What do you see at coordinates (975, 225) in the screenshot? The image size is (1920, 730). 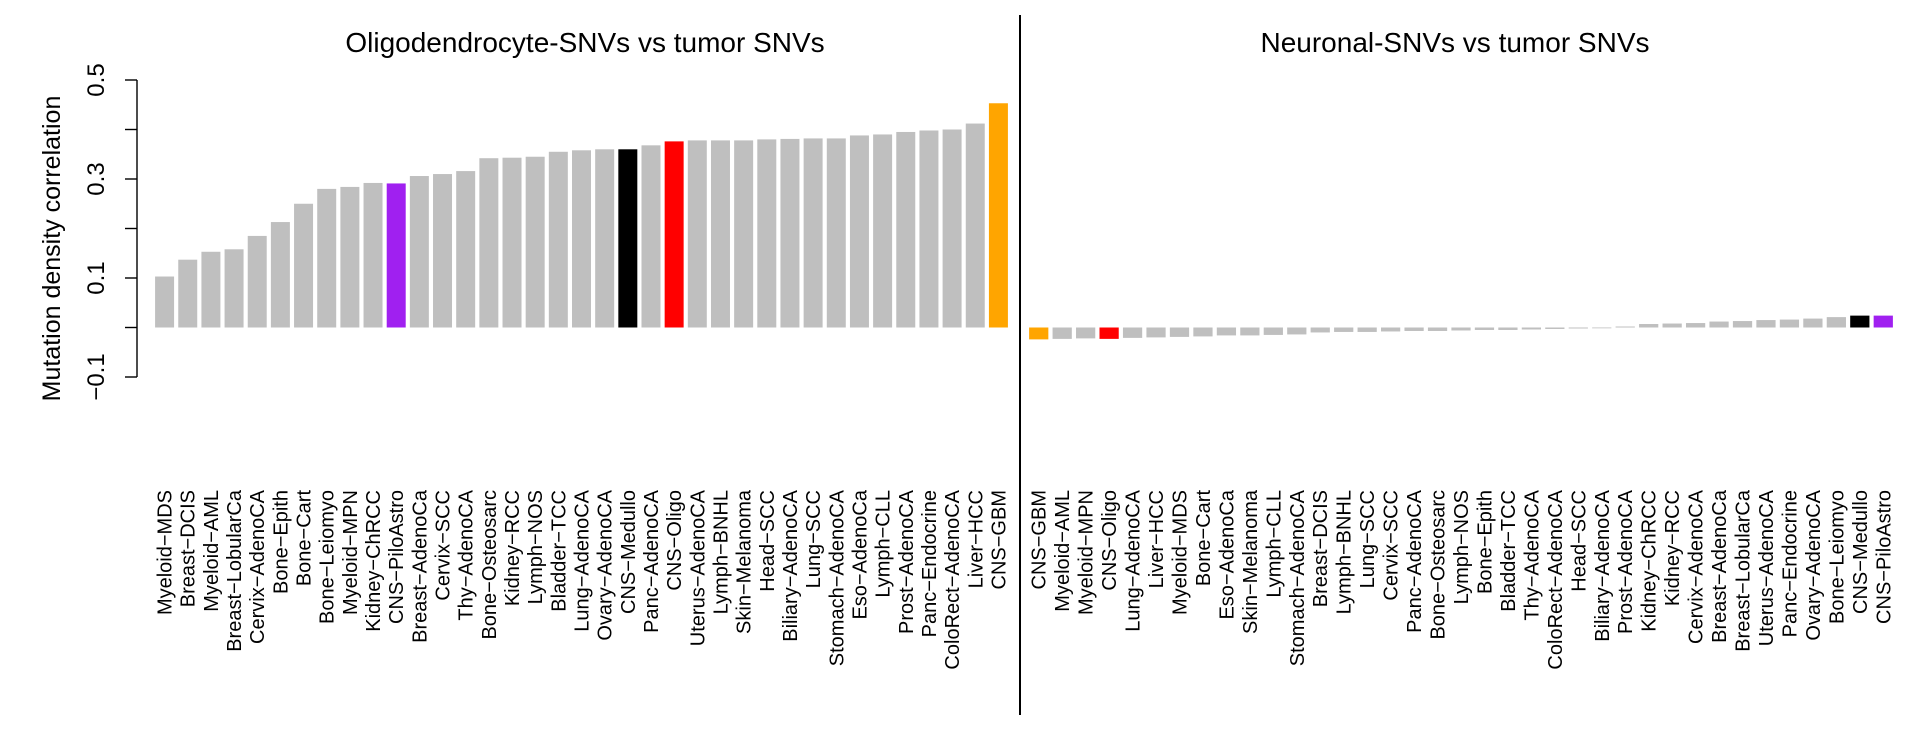 I see `bar-oligo-liver-hcc` at bounding box center [975, 225].